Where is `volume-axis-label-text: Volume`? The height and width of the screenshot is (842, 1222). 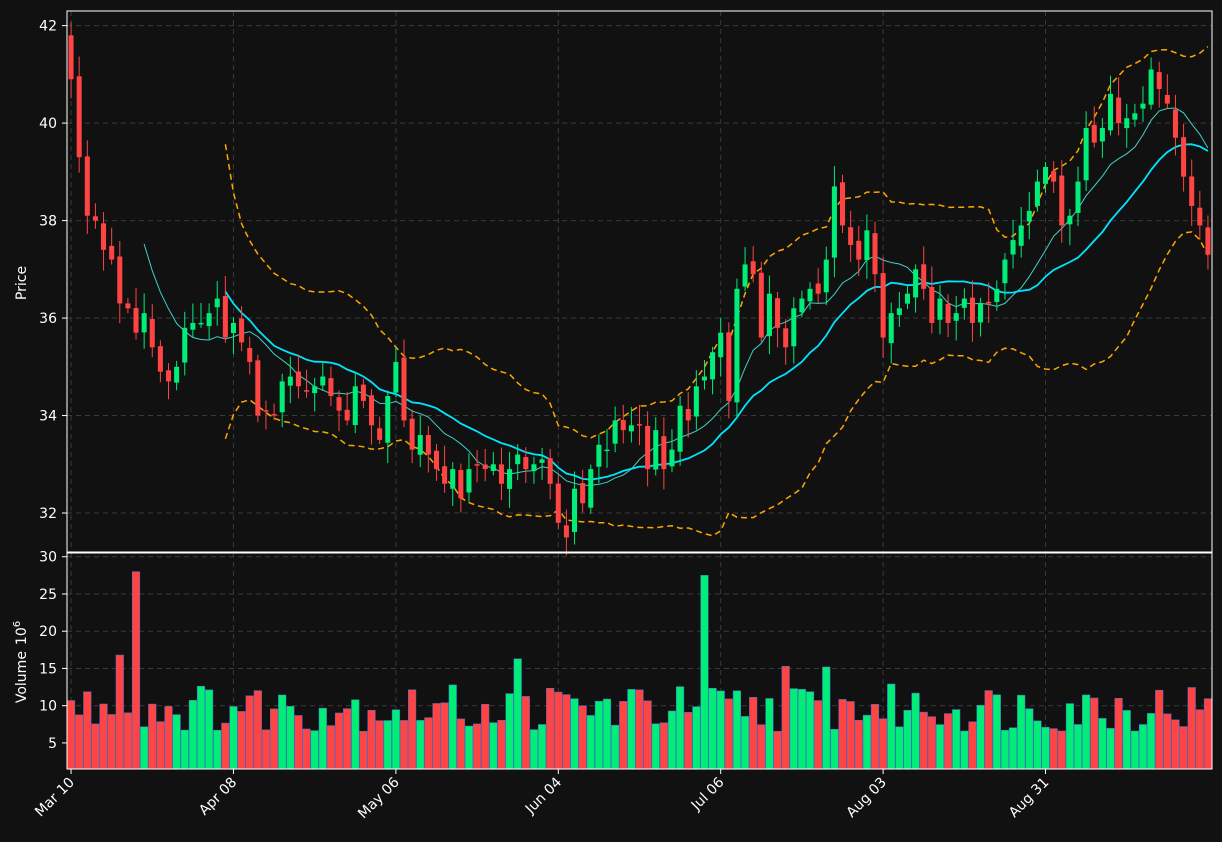
volume-axis-label-text: Volume is located at coordinates (22, 677).